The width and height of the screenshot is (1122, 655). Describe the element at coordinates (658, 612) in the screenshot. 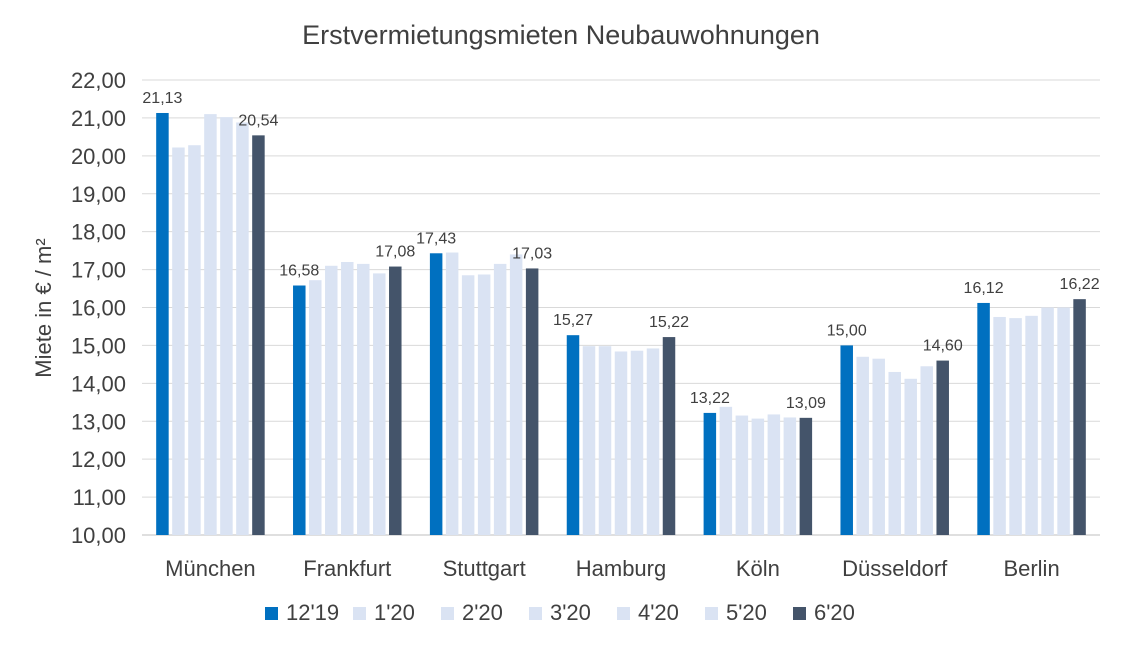

I see `legend-label: 4'20` at that location.